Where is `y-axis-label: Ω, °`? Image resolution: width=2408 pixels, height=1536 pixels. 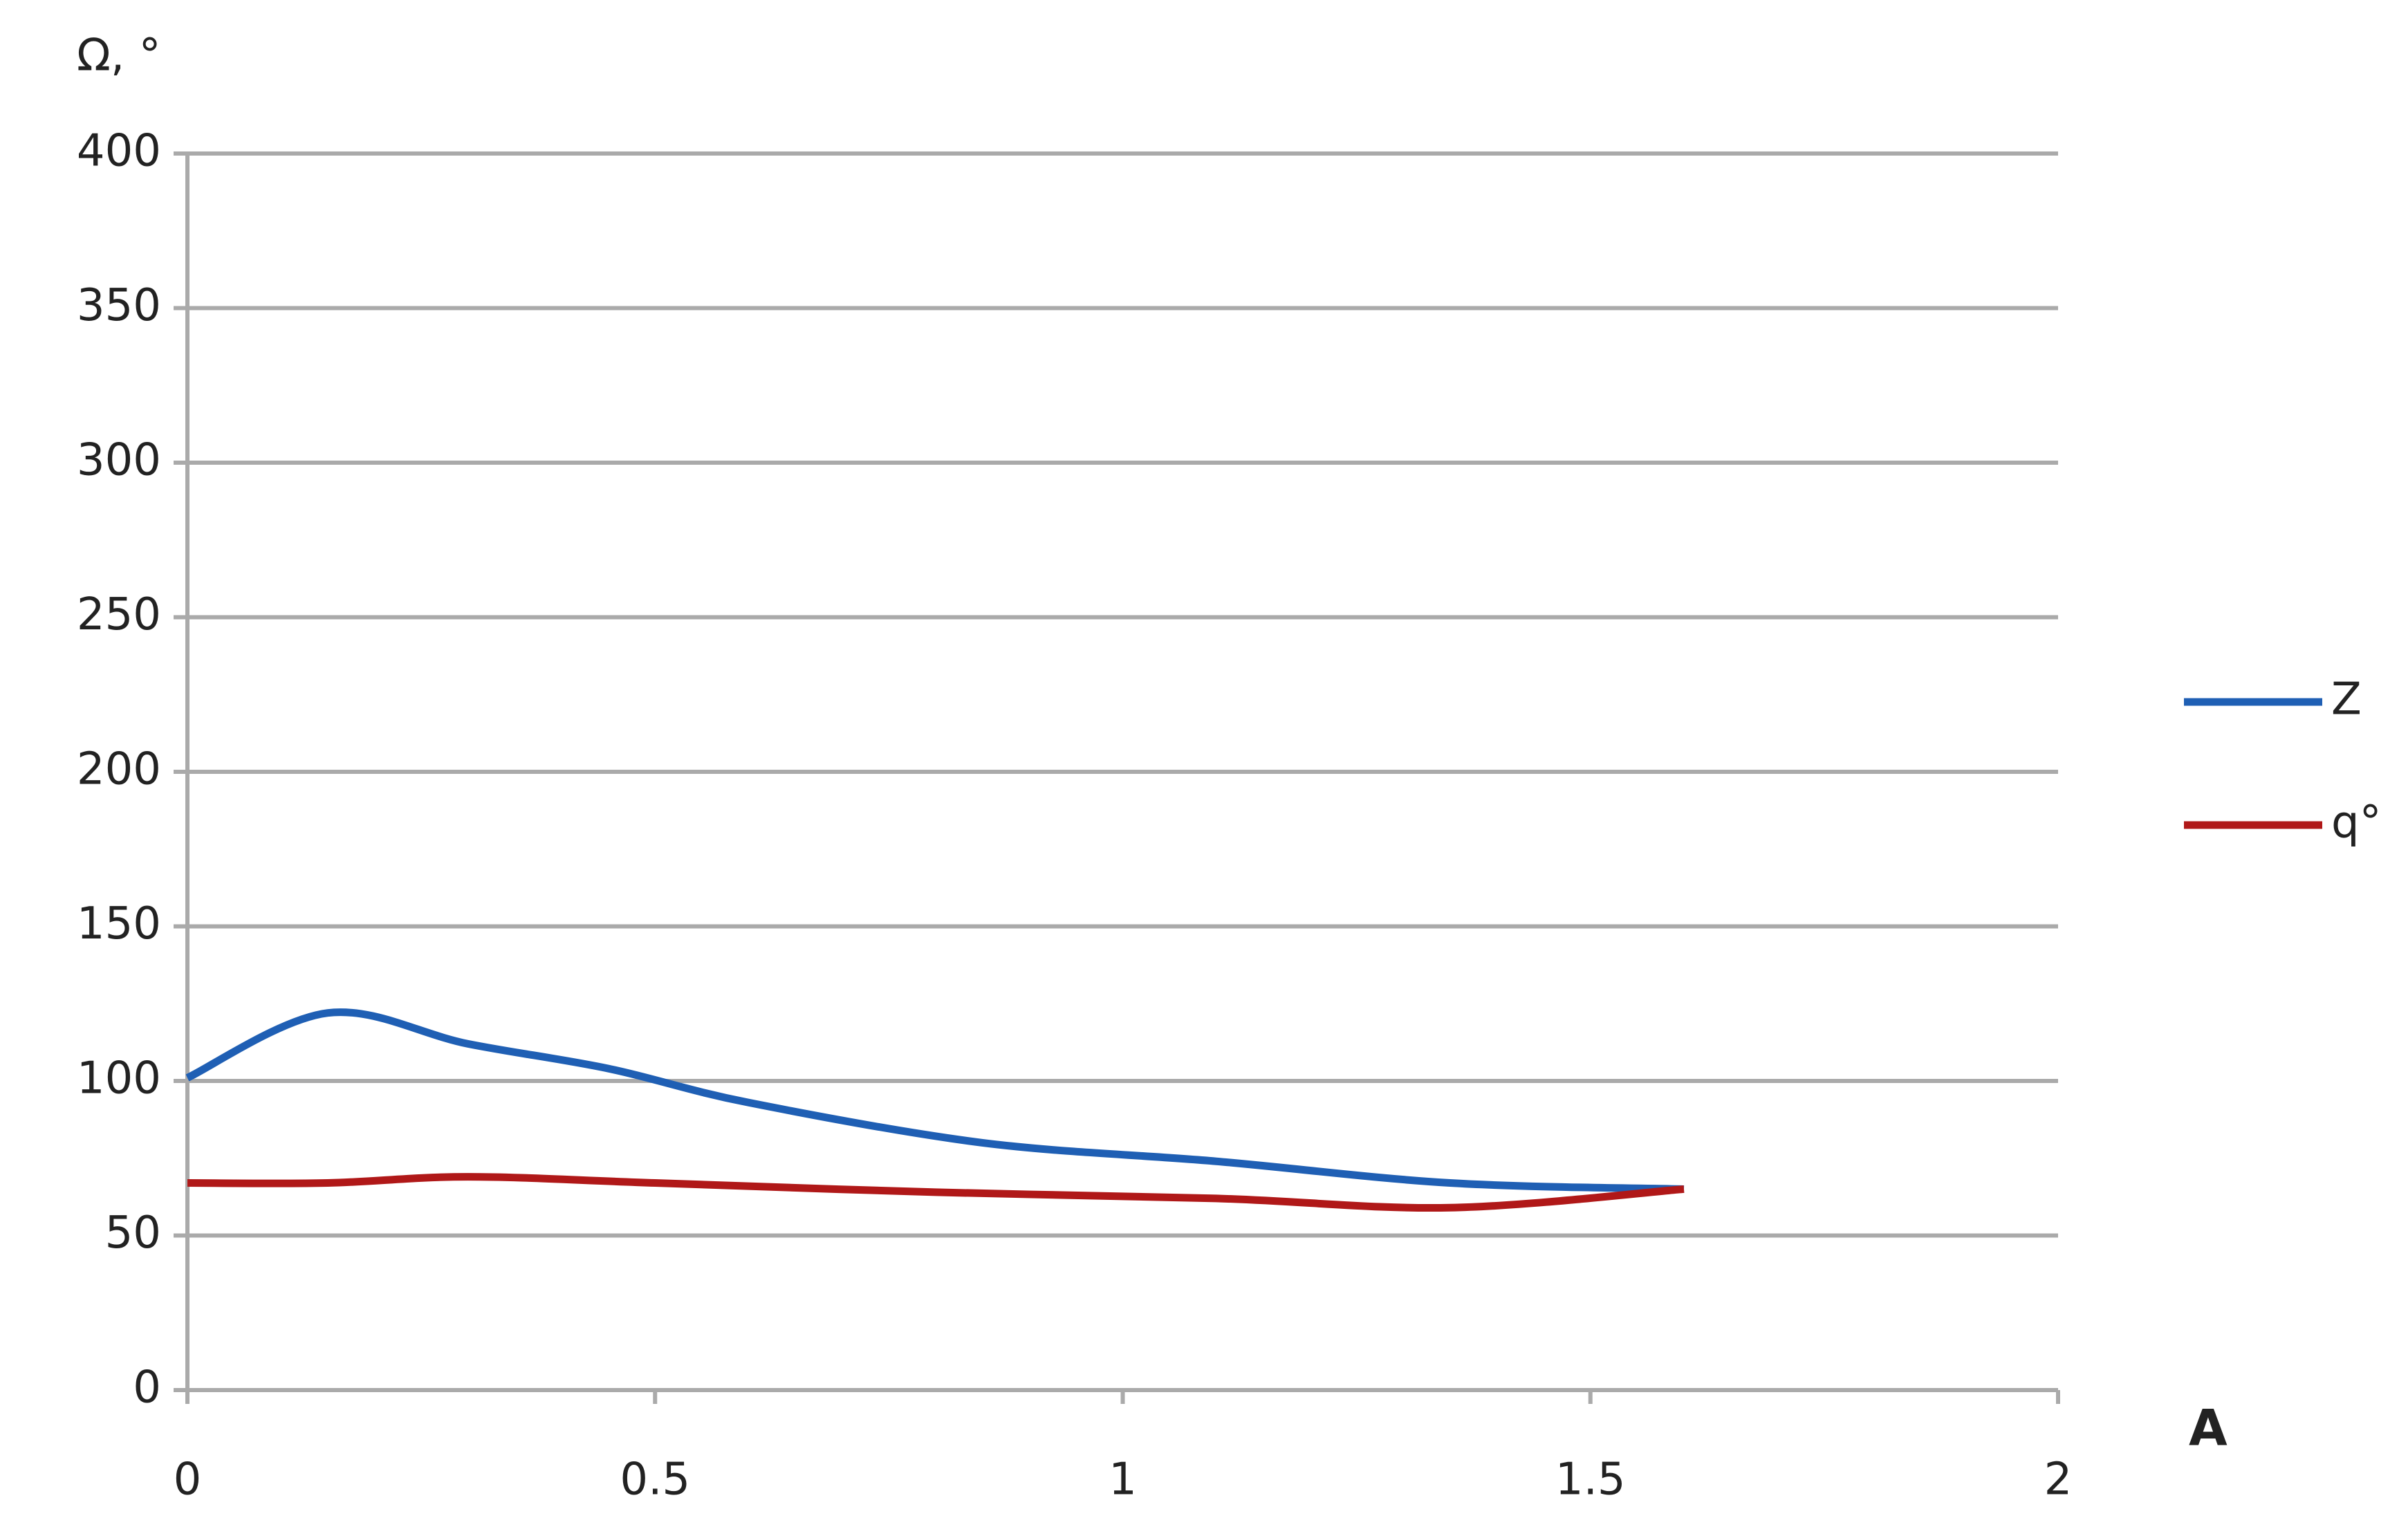
y-axis-label: Ω, ° is located at coordinates (119, 56).